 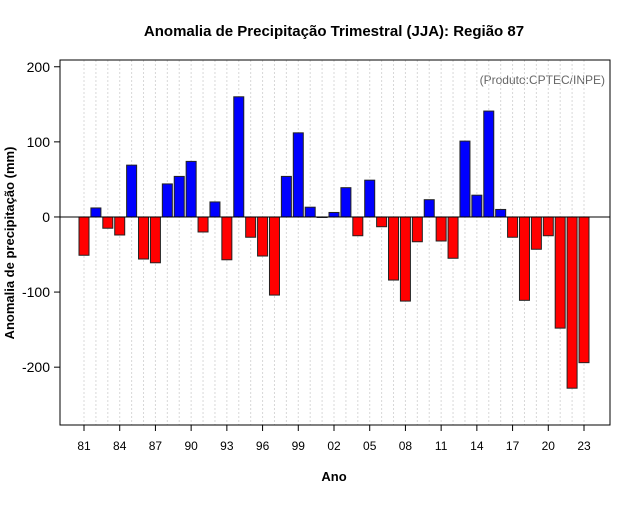 What do you see at coordinates (191, 189) in the screenshot?
I see `bar-1990` at bounding box center [191, 189].